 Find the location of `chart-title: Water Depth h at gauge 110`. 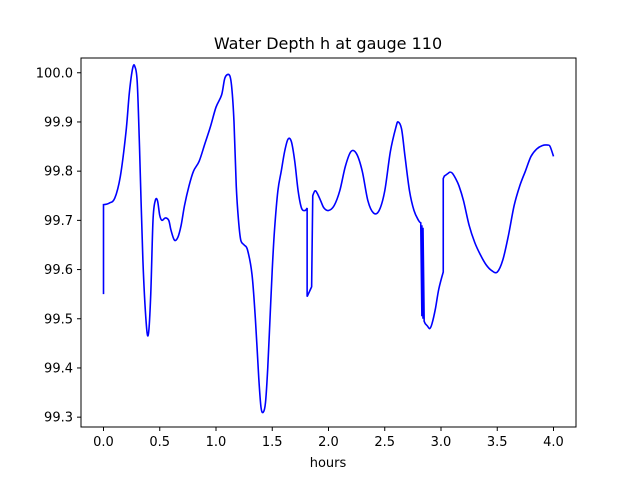

chart-title: Water Depth h at gauge 110 is located at coordinates (328, 43).